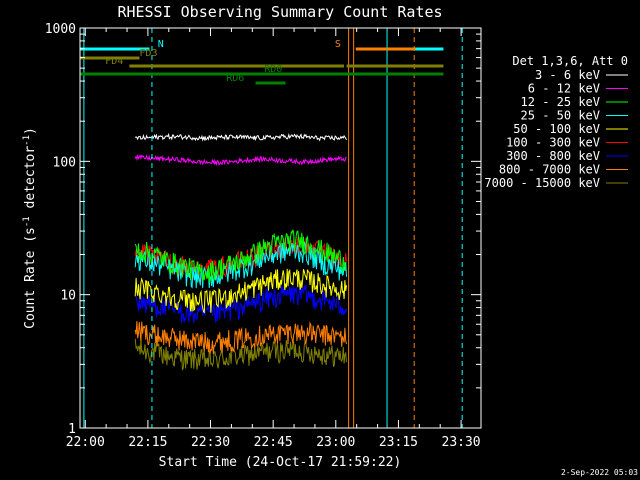  What do you see at coordinates (335, 442) in the screenshot?
I see `x-tick-label-5: 23:00` at bounding box center [335, 442].